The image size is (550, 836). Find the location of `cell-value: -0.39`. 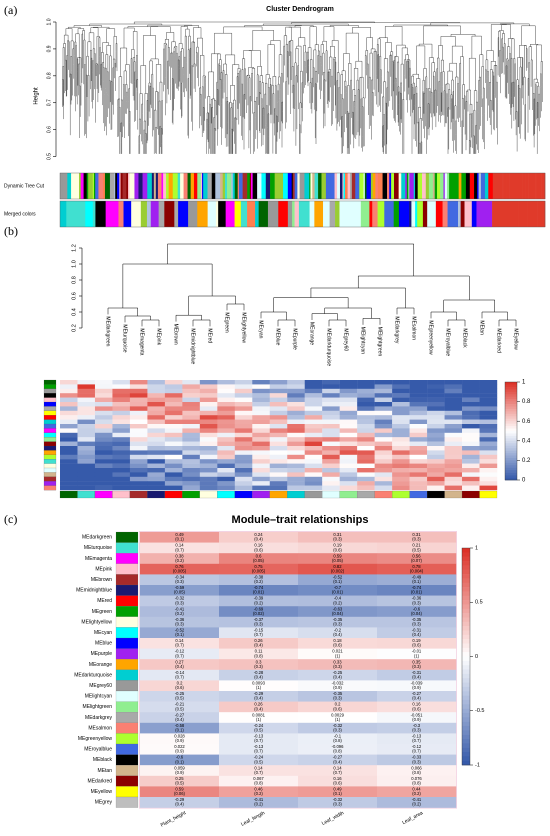

cell-value: -0.39 is located at coordinates (259, 598).